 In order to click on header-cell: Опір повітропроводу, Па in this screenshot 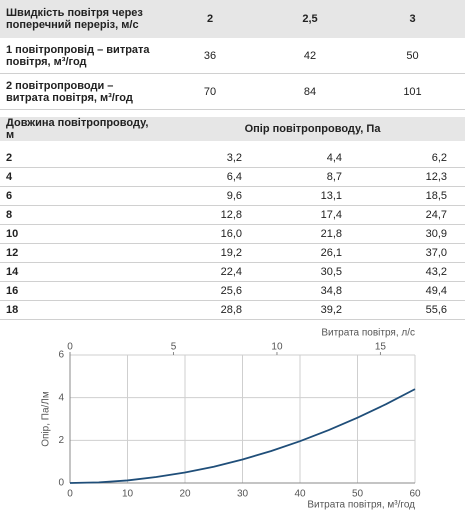, I will do `click(312, 129)`.